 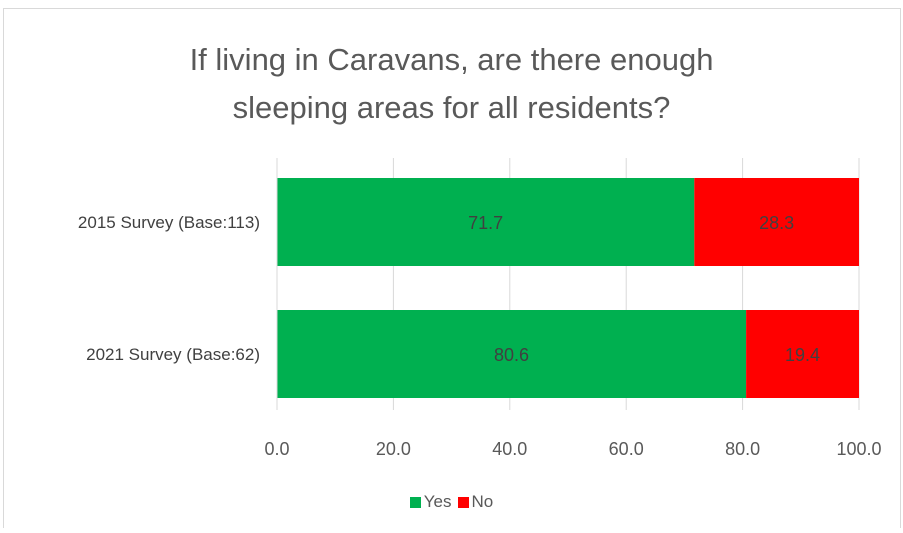 What do you see at coordinates (482, 501) in the screenshot?
I see `legend-label: No` at bounding box center [482, 501].